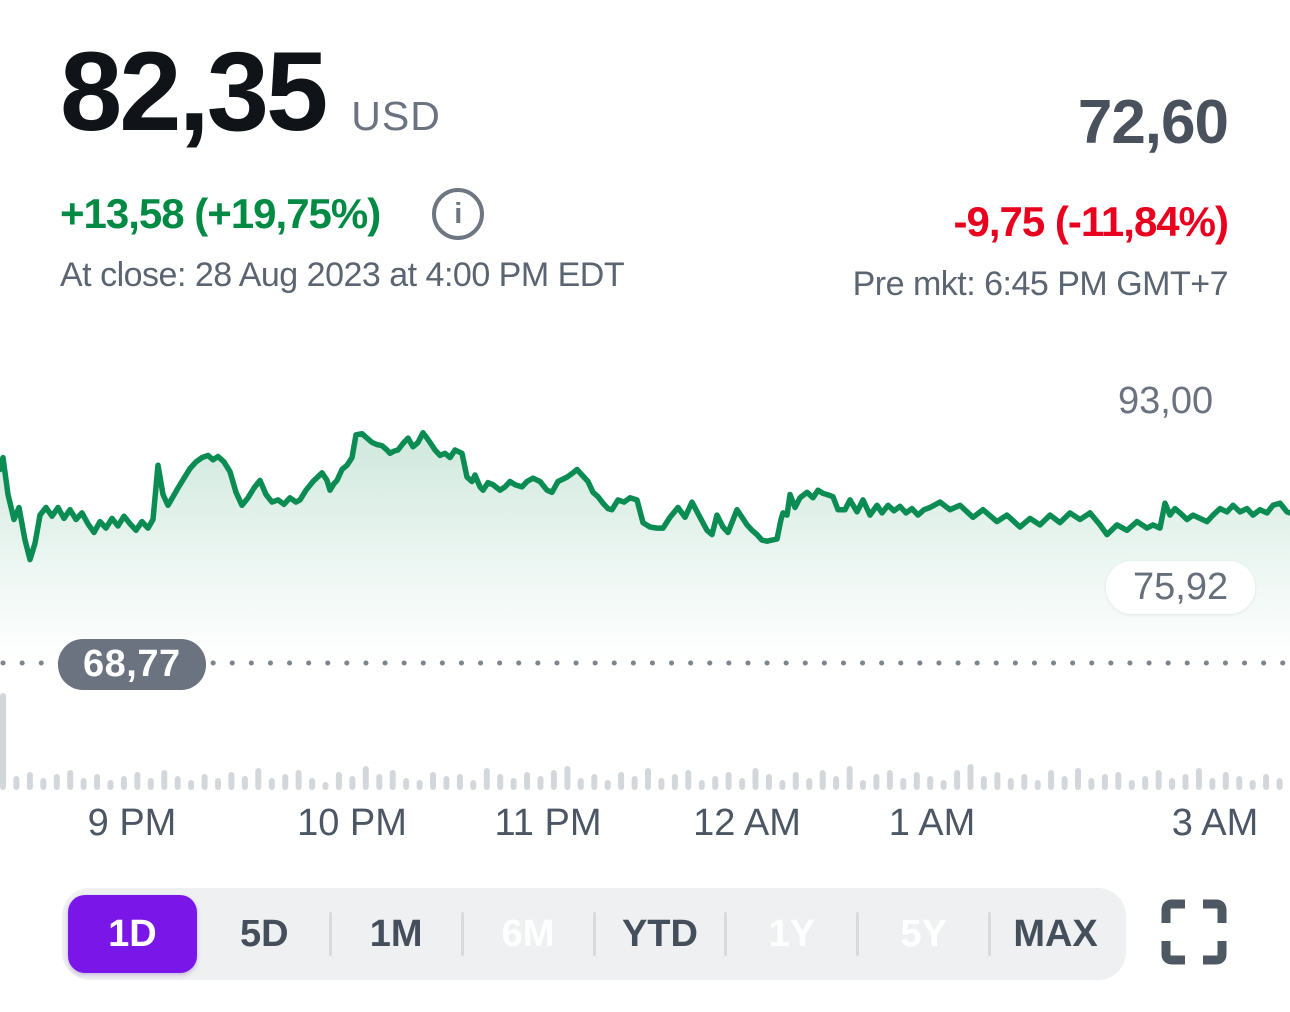 This screenshot has height=1012, width=1290. What do you see at coordinates (923, 934) in the screenshot?
I see `range-button-5y: 5Y` at bounding box center [923, 934].